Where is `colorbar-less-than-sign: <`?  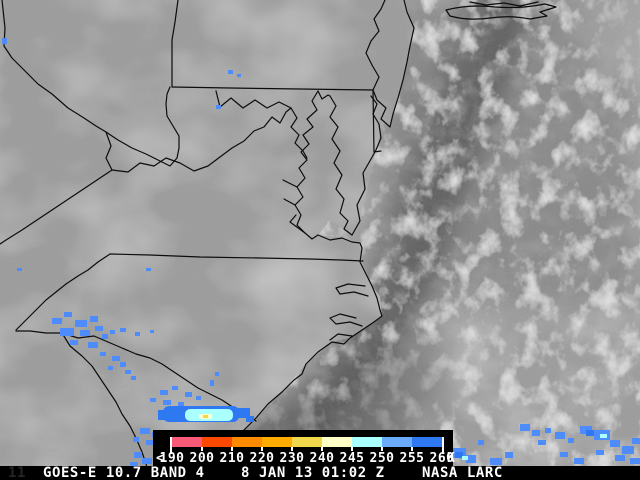
colorbar-less-than-sign: < is located at coordinates (160, 458).